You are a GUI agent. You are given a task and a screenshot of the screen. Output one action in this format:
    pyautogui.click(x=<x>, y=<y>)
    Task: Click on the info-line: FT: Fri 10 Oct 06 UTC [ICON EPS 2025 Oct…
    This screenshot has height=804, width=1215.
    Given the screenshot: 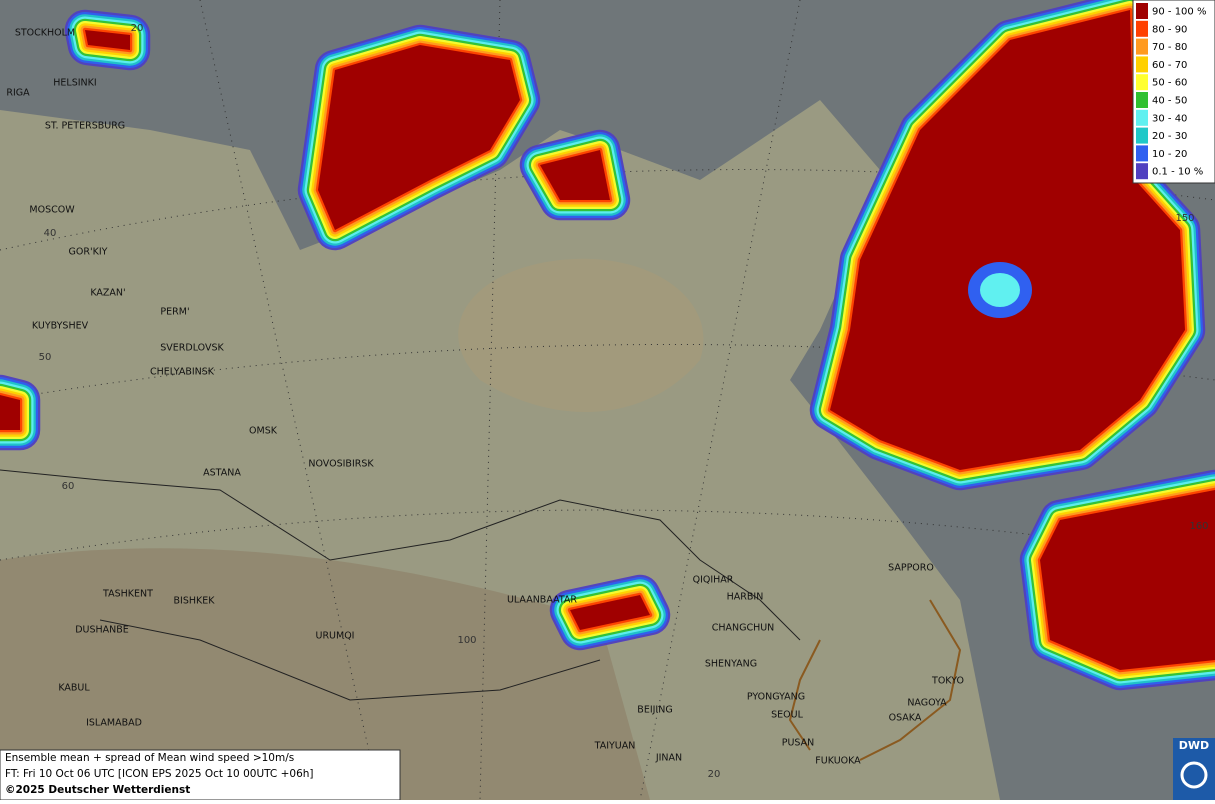 What is the action you would take?
    pyautogui.click(x=159, y=774)
    